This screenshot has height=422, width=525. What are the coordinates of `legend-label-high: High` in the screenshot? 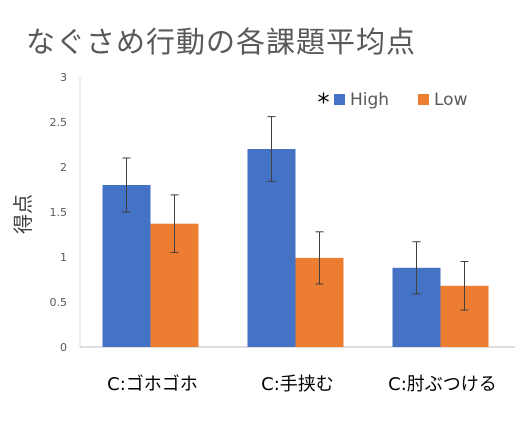 It's located at (369, 100).